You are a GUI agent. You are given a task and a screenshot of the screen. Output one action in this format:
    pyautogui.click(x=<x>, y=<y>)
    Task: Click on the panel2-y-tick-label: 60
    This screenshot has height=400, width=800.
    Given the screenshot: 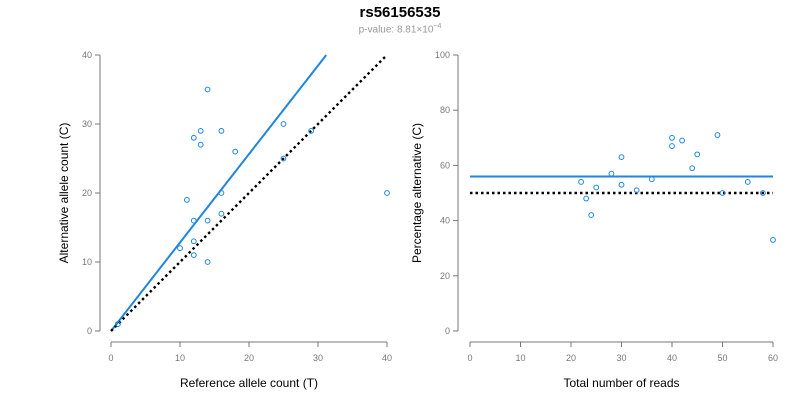 What is the action you would take?
    pyautogui.click(x=445, y=165)
    